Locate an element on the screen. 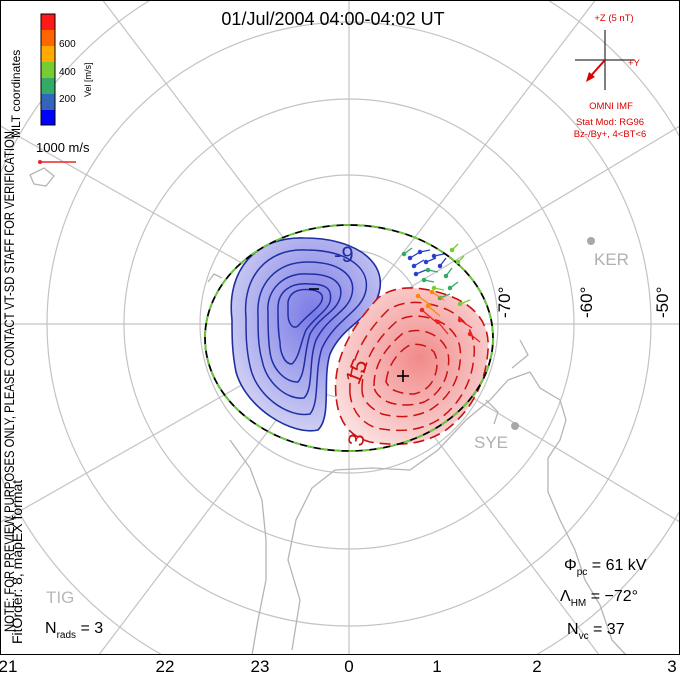 This screenshot has height=674, width=680. mlt-label-0: 0 is located at coordinates (348, 665).